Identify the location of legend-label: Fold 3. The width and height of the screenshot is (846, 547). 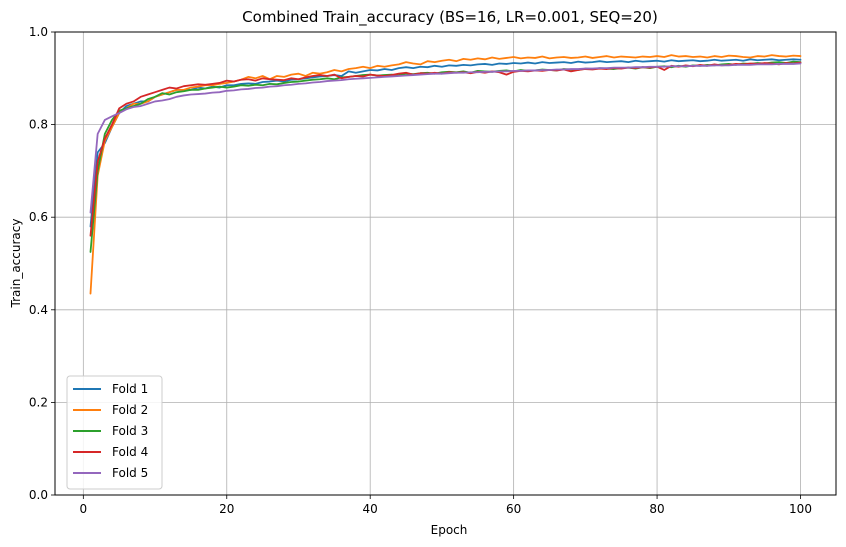
(130, 431).